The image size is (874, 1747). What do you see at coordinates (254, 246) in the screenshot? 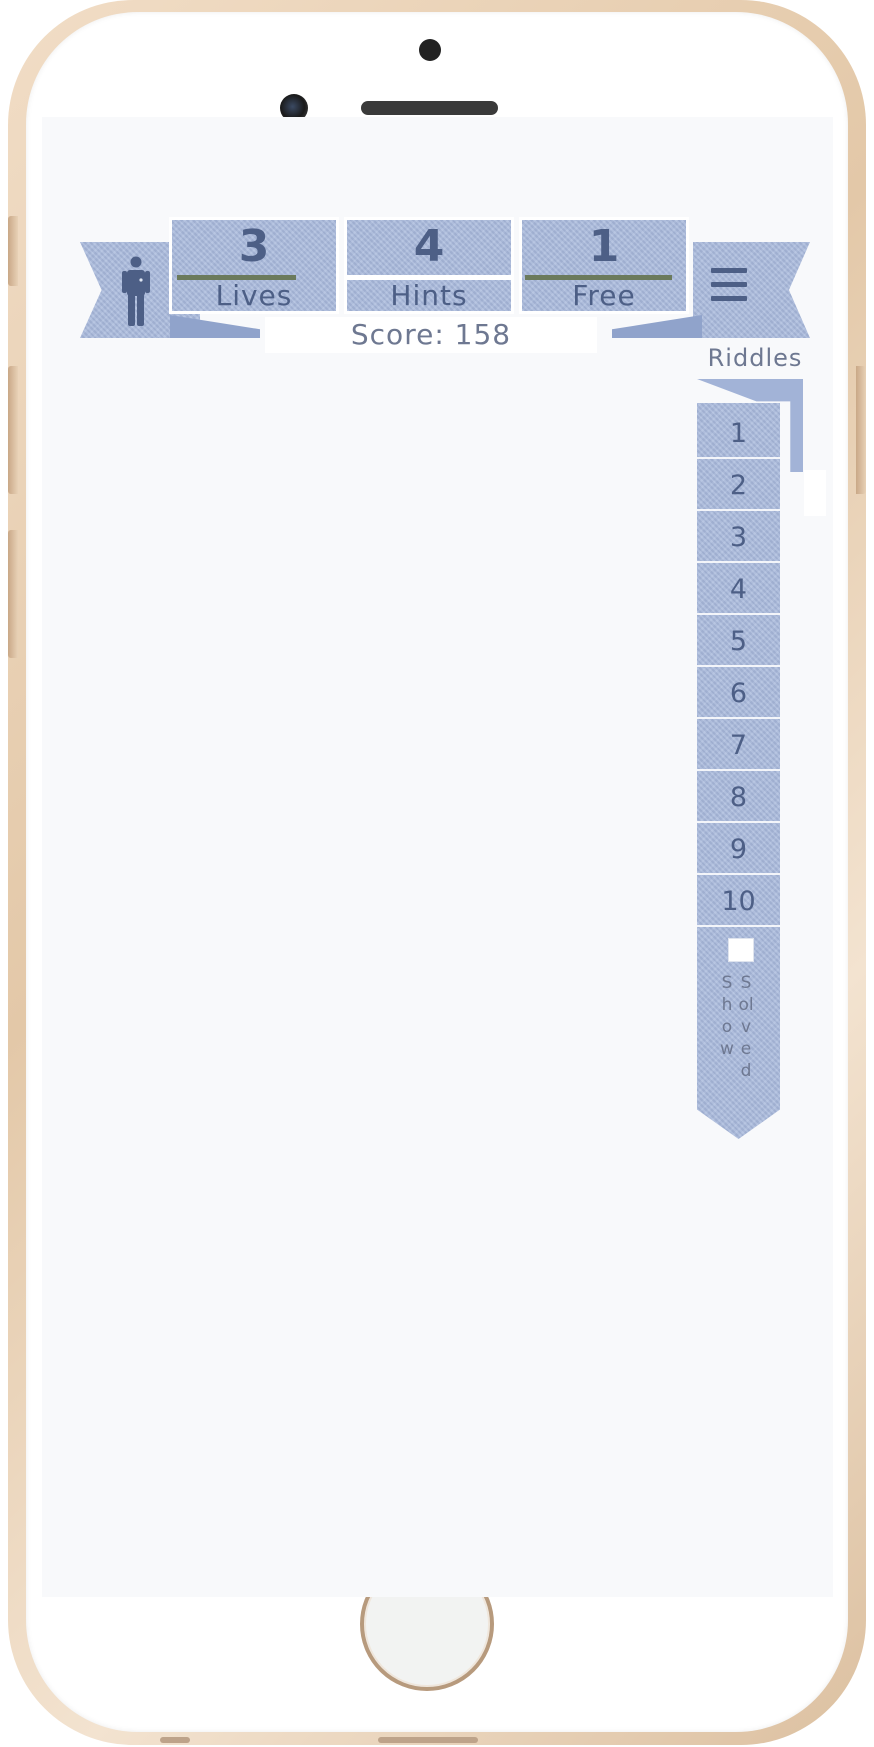
I see `lives-value: 3` at bounding box center [254, 246].